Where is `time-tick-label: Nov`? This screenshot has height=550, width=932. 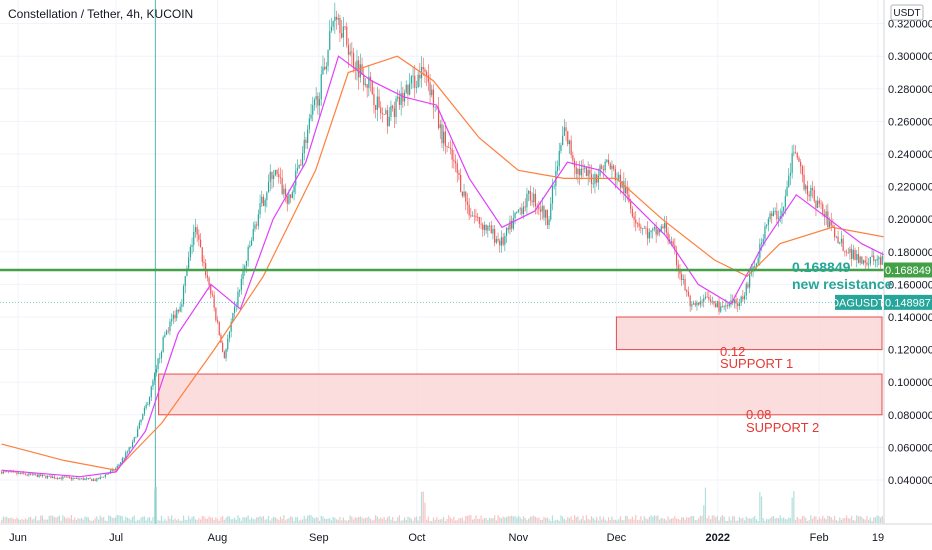
time-tick-label: Nov is located at coordinates (519, 538).